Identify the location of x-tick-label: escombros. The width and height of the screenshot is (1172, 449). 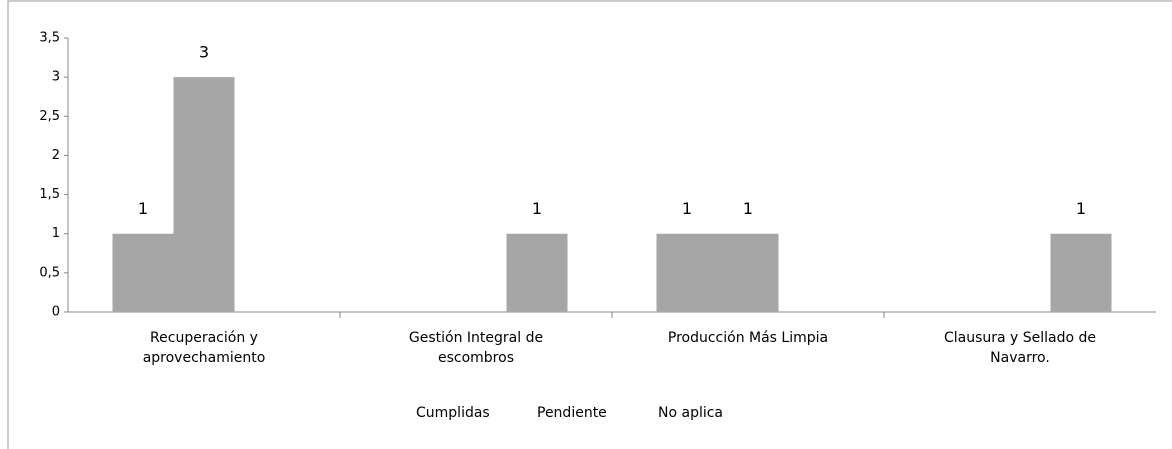
(476, 358).